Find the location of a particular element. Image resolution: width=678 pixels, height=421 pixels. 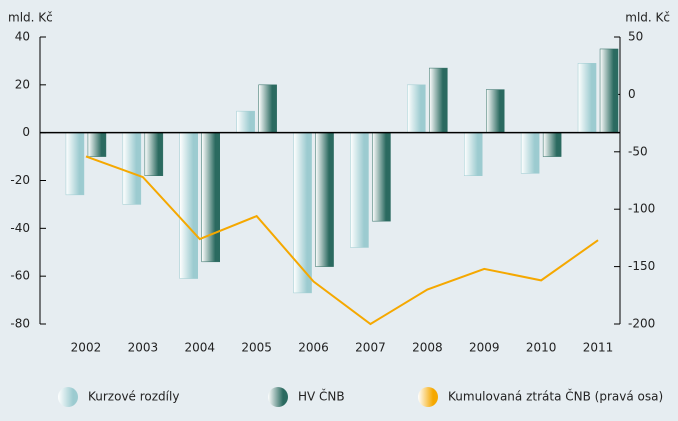

y-tick-label: 0 is located at coordinates (26, 132).